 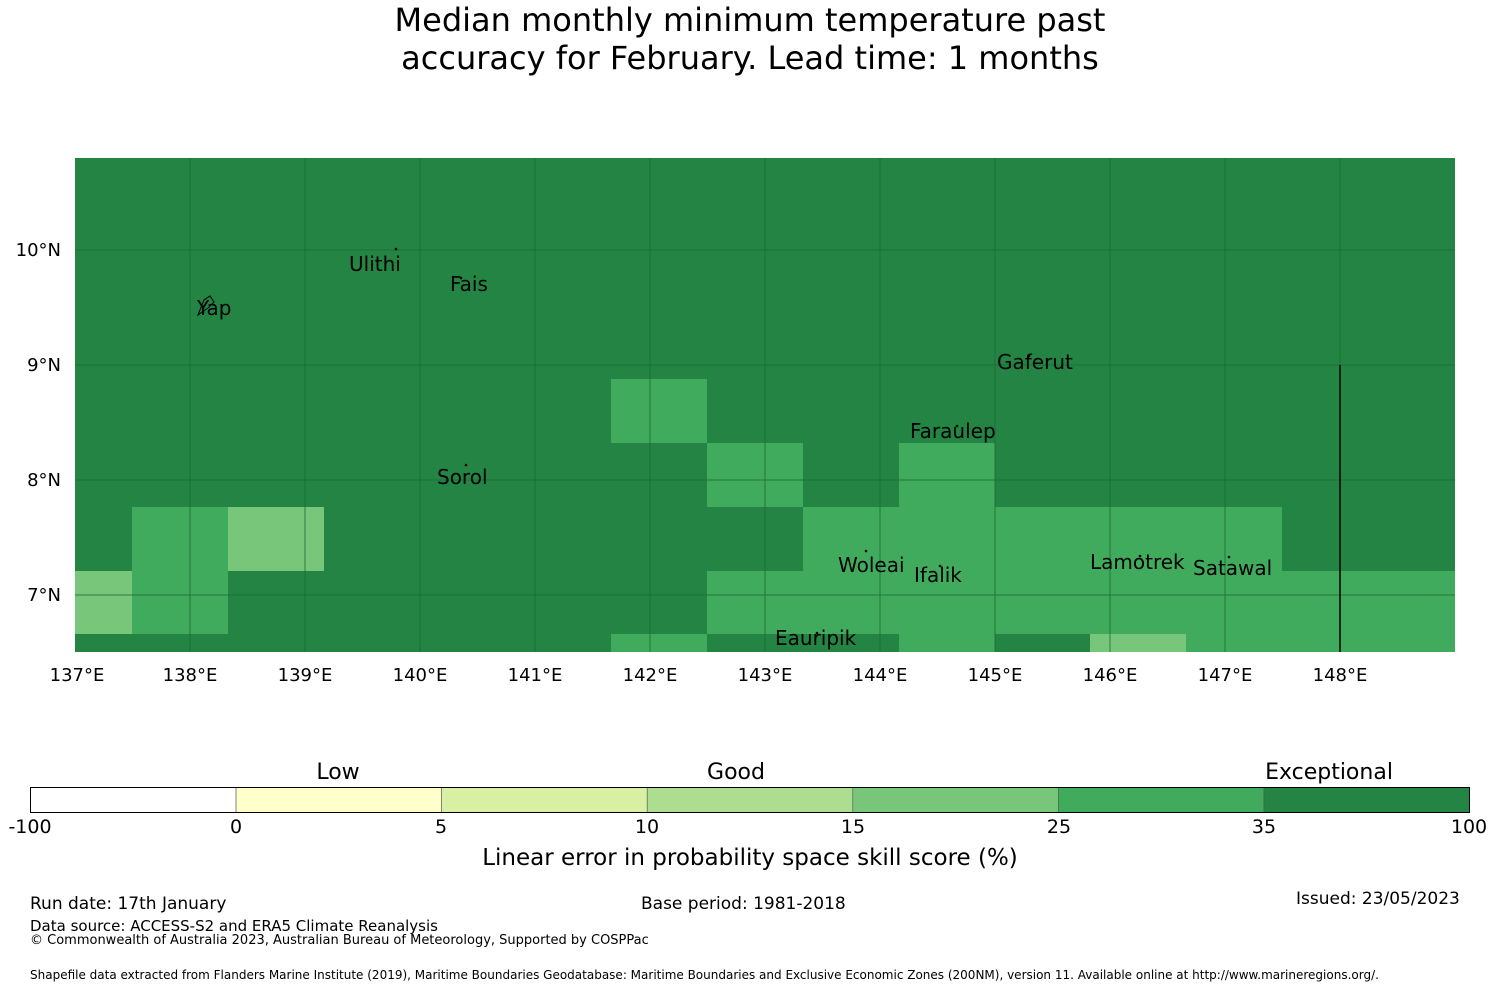 I want to click on place-label-yap: Yap, so click(x=213, y=308).